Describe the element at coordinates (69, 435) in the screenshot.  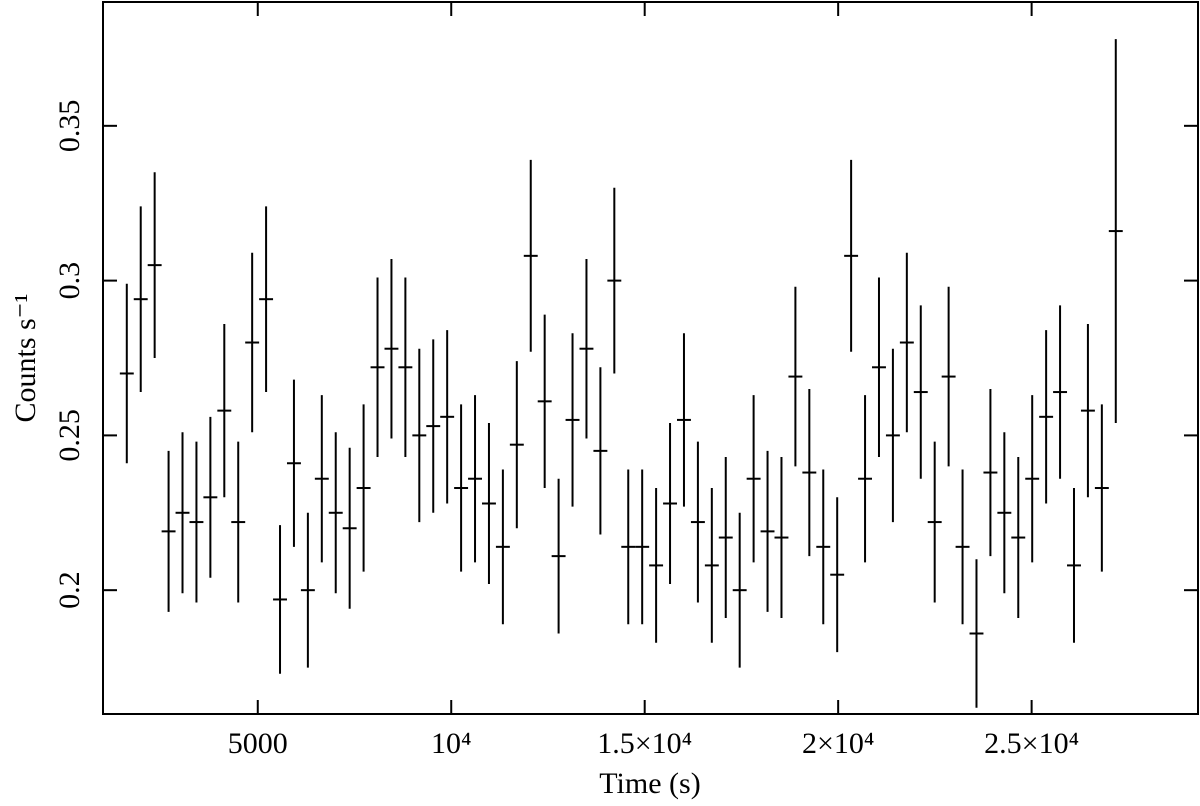
I see `y-tick-label: 0.25` at that location.